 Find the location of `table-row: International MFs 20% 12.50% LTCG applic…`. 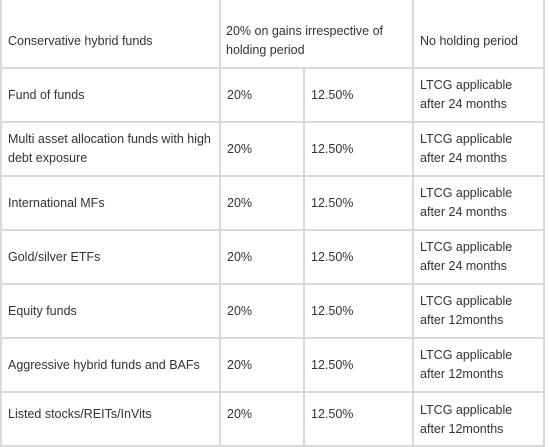

table-row: International MFs 20% 12.50% LTCG applic… is located at coordinates (273, 203).